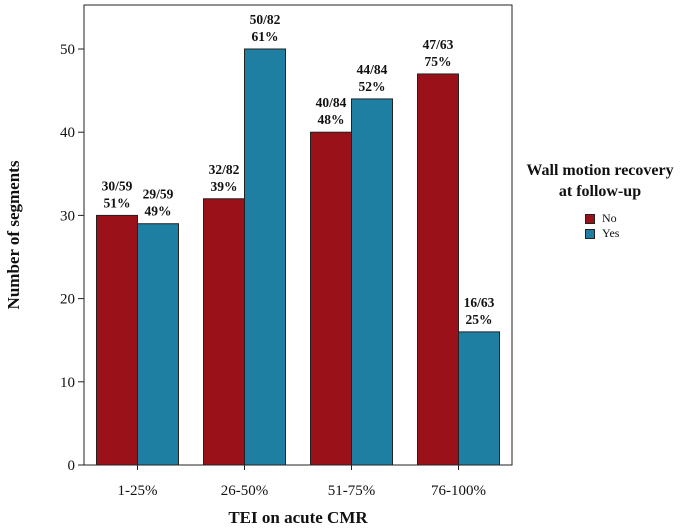 The image size is (685, 528). Describe the element at coordinates (298, 517) in the screenshot. I see `x-axis-title: TEI on acute CMR` at that location.